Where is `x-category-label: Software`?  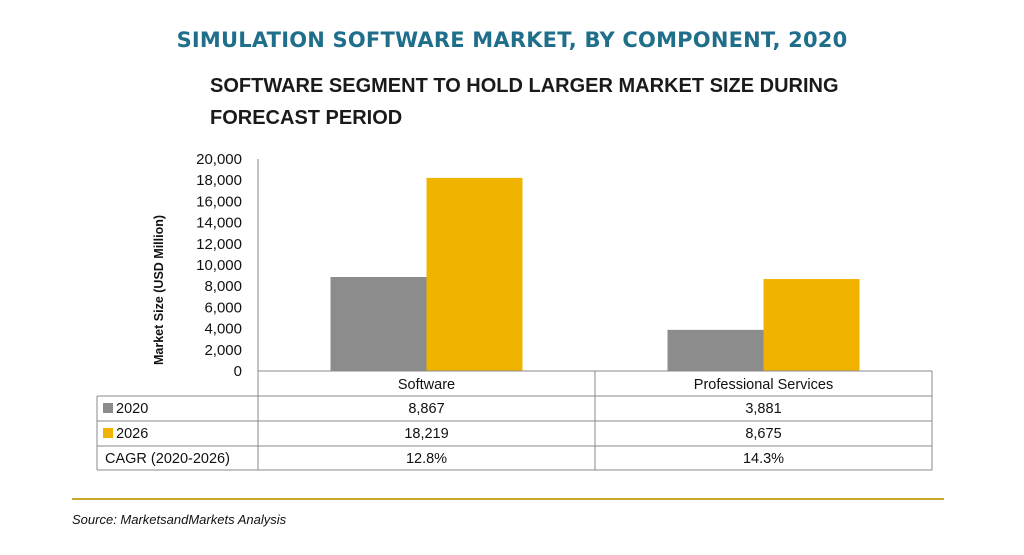 x-category-label: Software is located at coordinates (426, 385).